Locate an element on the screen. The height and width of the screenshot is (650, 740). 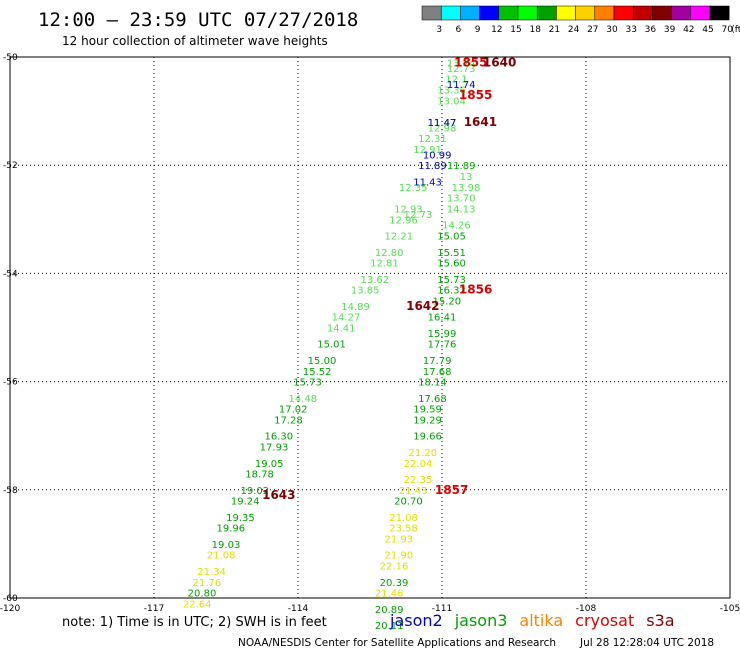
wave-height-label: 15.99 is located at coordinates (442, 334).